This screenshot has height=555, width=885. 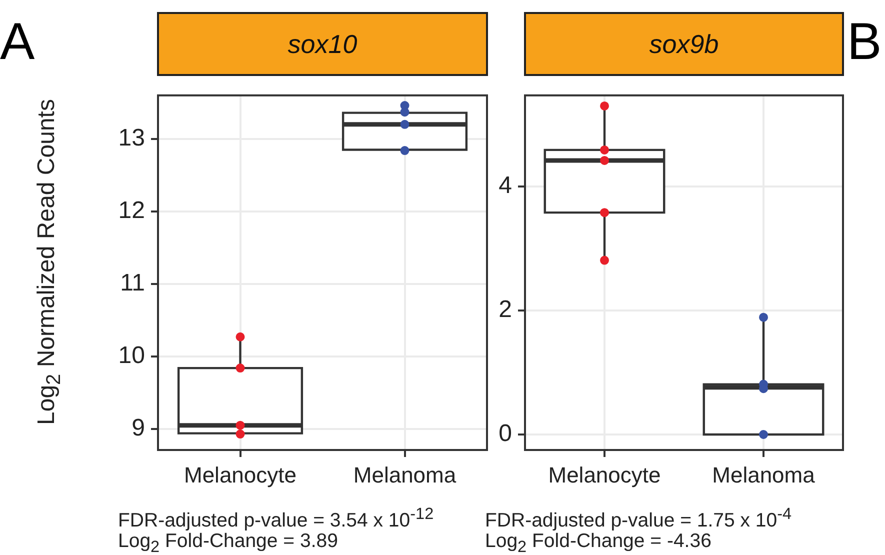 What do you see at coordinates (505, 186) in the screenshot?
I see `y-tick-label: 4` at bounding box center [505, 186].